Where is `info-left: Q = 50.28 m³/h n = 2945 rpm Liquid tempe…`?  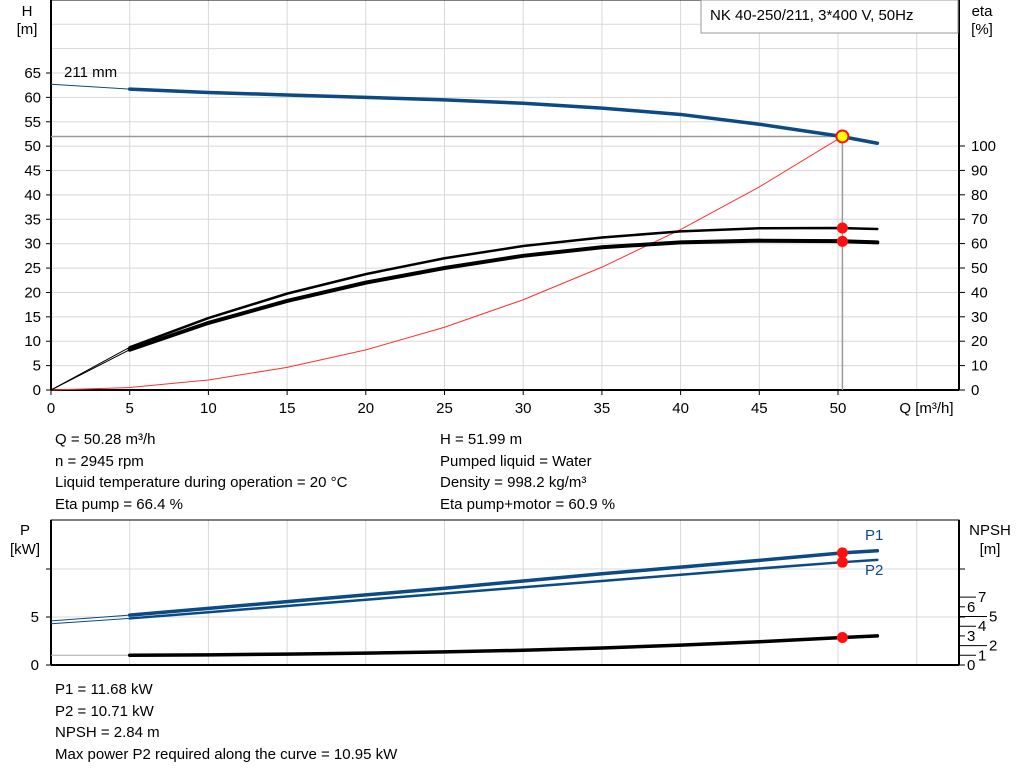 info-left: Q = 50.28 m³/h n = 2945 rpm Liquid tempe… is located at coordinates (201, 472).